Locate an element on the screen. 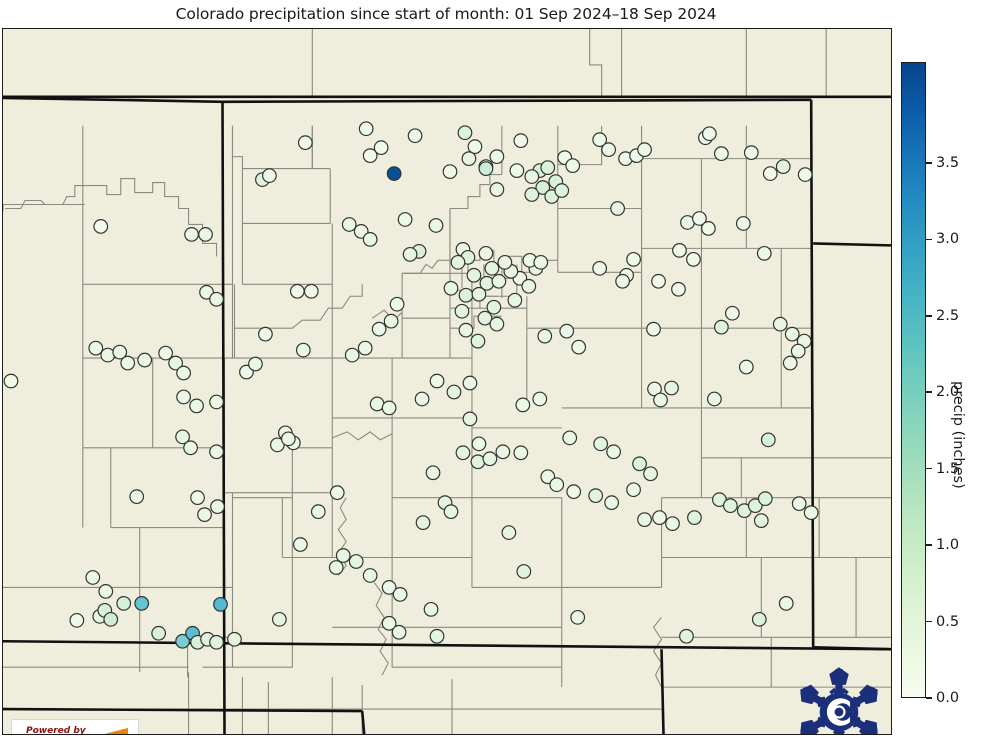  acis-attribution-logo: Powered by ACIS Regional Climate Centers is located at coordinates (75, 726).